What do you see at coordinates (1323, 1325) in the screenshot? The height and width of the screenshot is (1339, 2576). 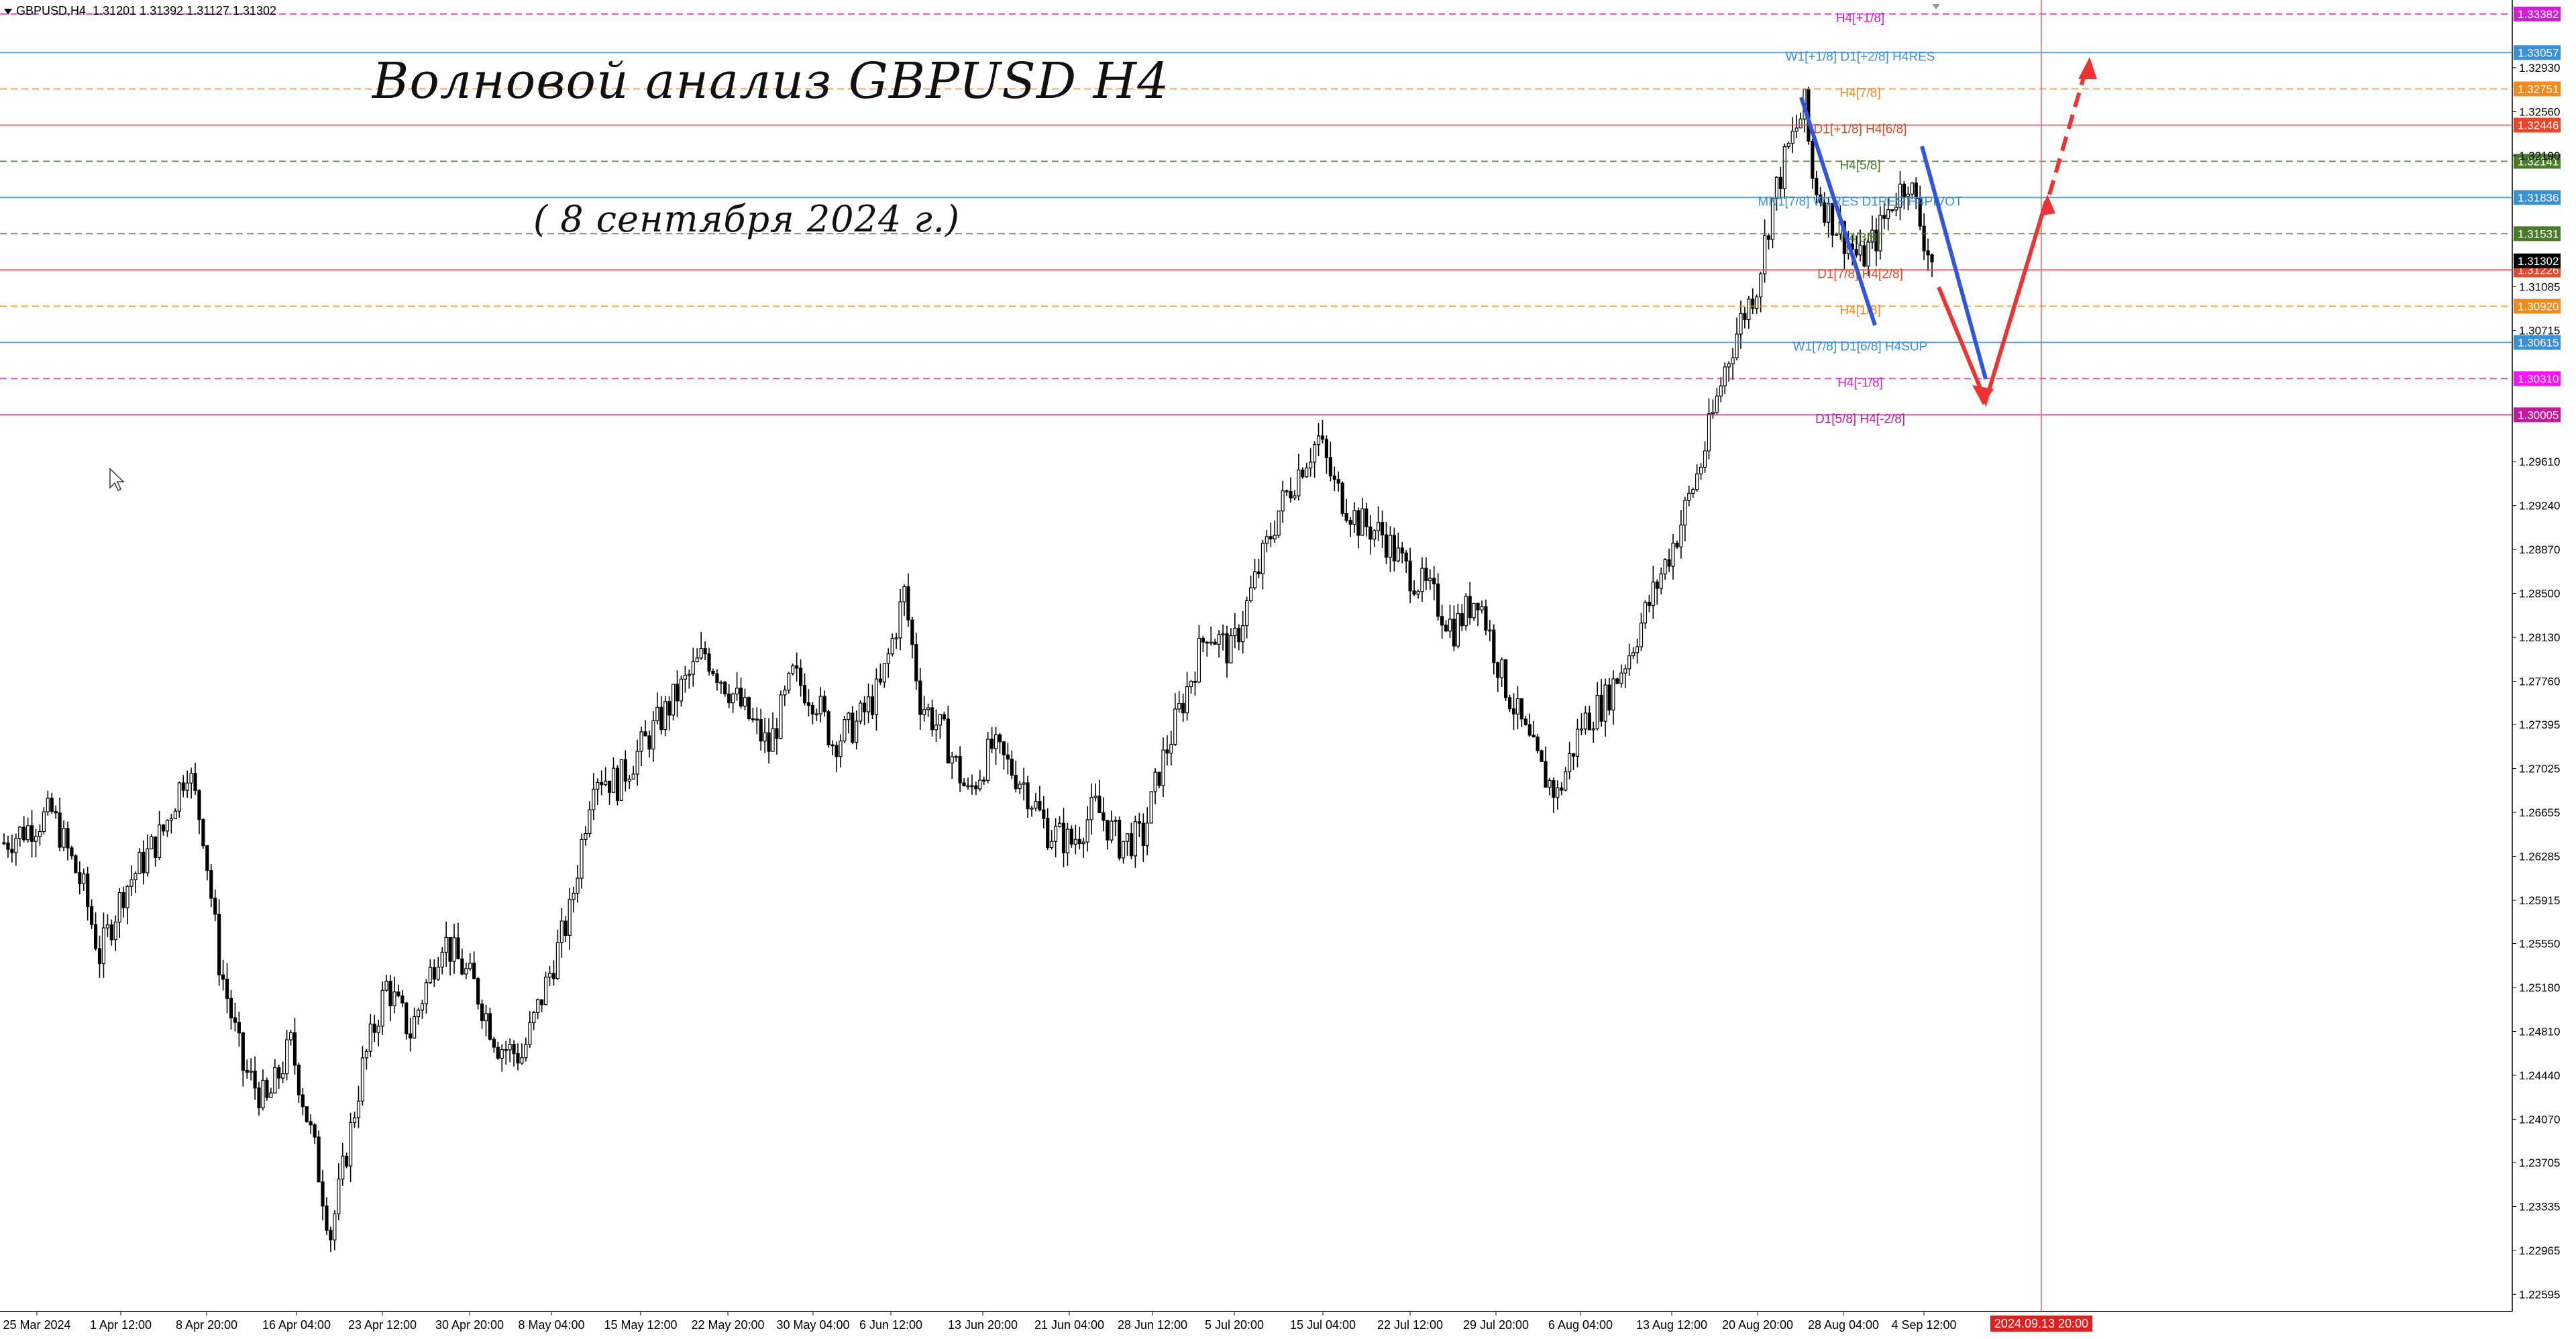 I see `x-tick-label: 15 Jul 04:00` at bounding box center [1323, 1325].